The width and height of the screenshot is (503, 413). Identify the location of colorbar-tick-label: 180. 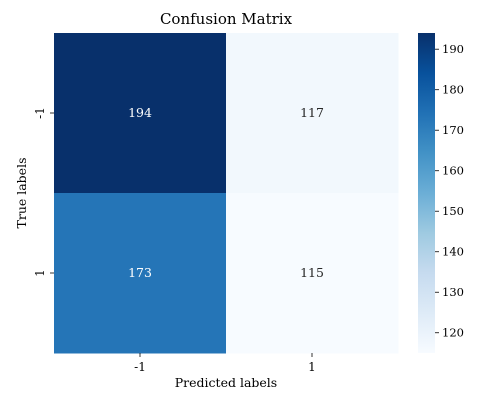
(453, 90).